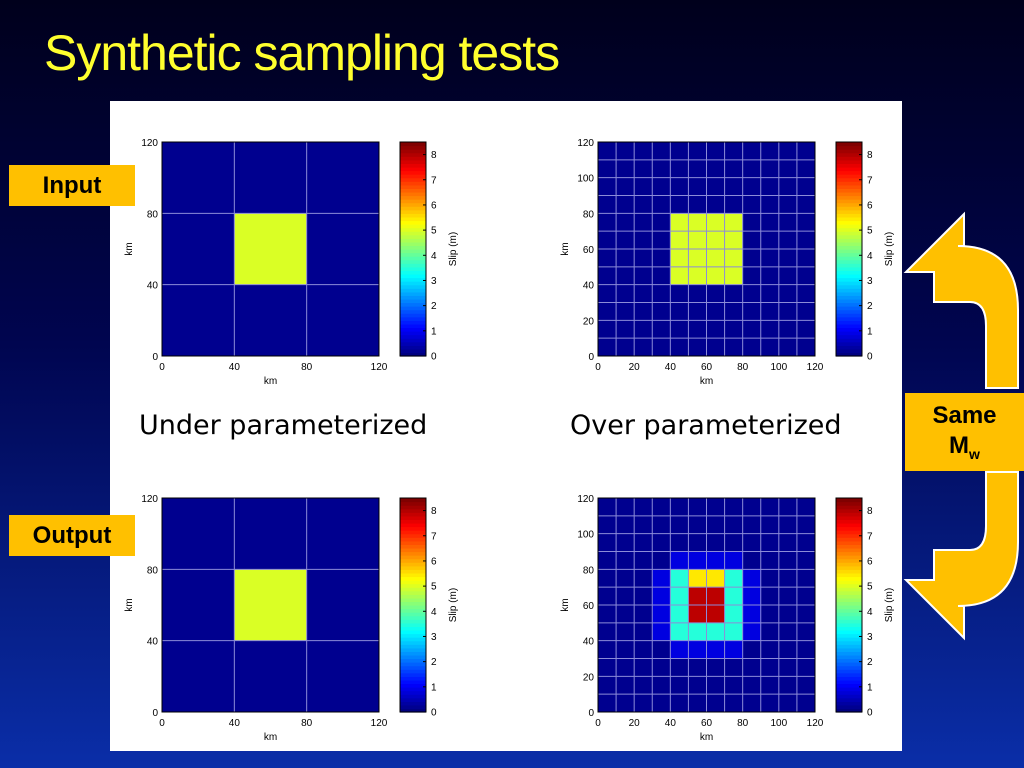 This screenshot has width=1024, height=768. What do you see at coordinates (589, 321) in the screenshot?
I see `y-tick-label: 20` at bounding box center [589, 321].